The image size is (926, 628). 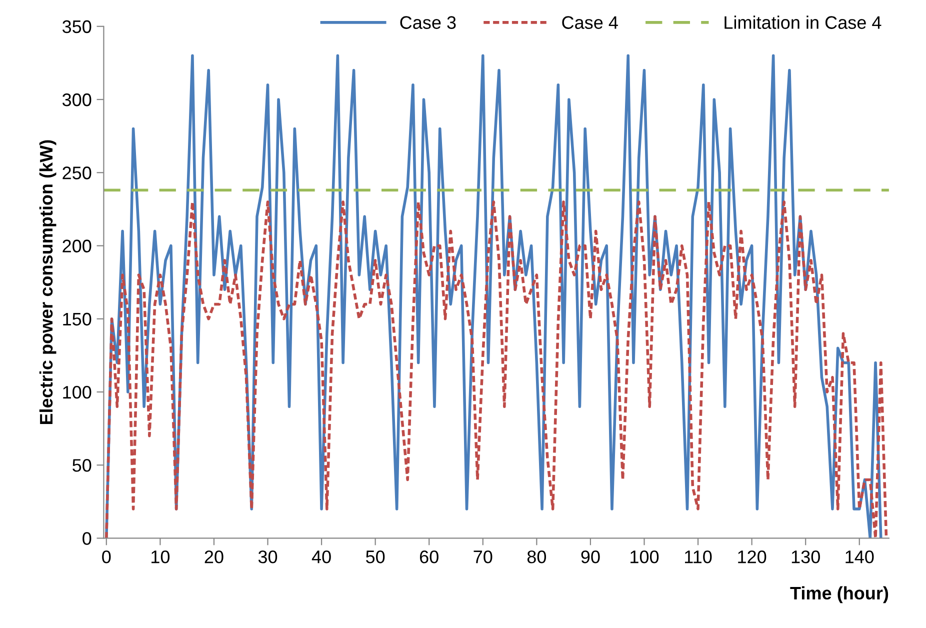 I want to click on x-tick-label: 110, so click(x=698, y=557).